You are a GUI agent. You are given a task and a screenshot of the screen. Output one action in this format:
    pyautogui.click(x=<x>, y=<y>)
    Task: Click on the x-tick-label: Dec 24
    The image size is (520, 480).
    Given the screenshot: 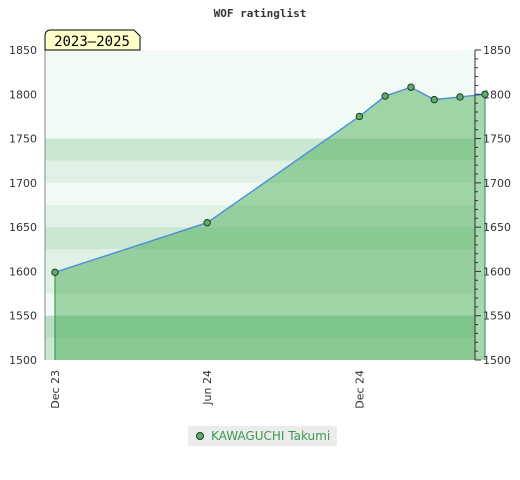 What is the action you would take?
    pyautogui.click(x=359, y=389)
    